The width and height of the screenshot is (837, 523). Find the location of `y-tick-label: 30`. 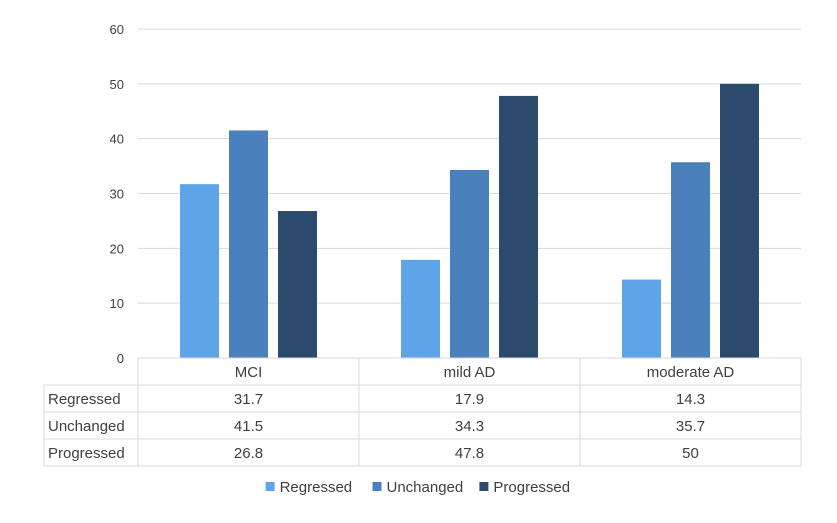

y-tick-label: 30 is located at coordinates (117, 194).